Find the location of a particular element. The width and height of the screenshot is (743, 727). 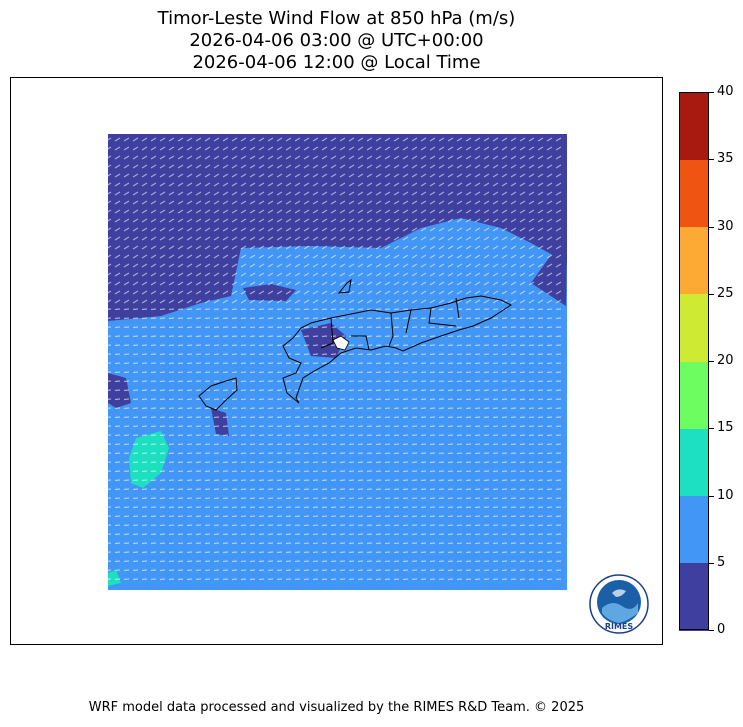

boundaries is located at coordinates (355, 344).